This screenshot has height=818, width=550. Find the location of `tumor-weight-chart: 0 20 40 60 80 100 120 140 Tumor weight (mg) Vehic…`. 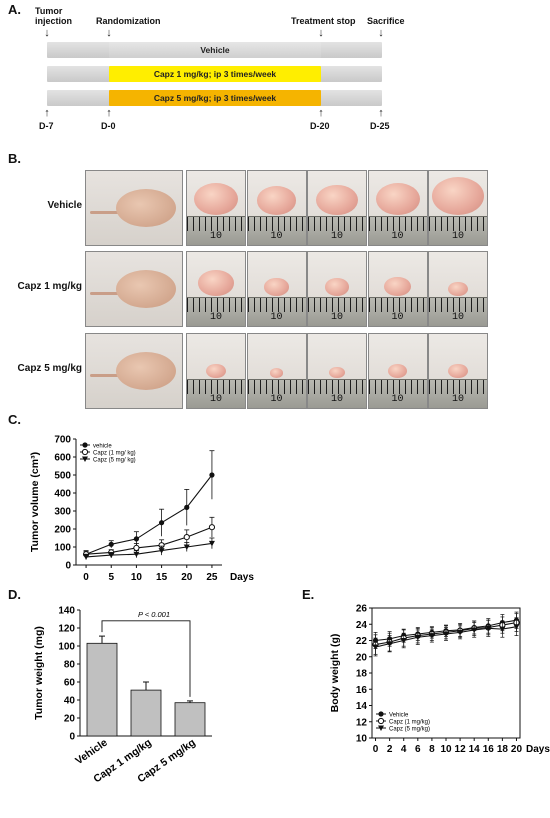

tumor-weight-chart: 0 20 40 60 80 100 120 140 Tumor weight (mg) Vehic… is located at coordinates (122, 695).